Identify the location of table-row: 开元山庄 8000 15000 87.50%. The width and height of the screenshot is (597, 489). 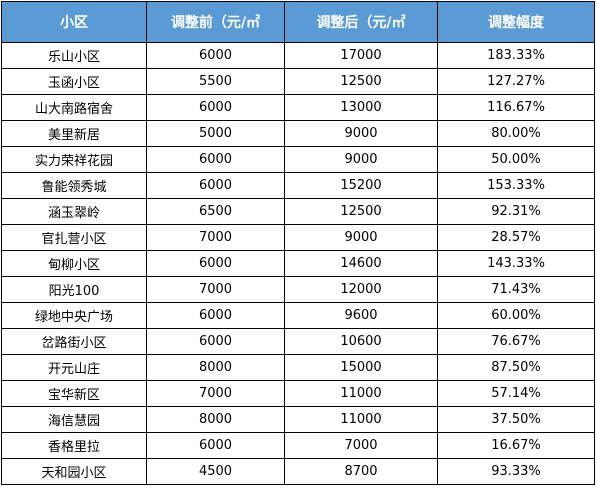
(298, 367).